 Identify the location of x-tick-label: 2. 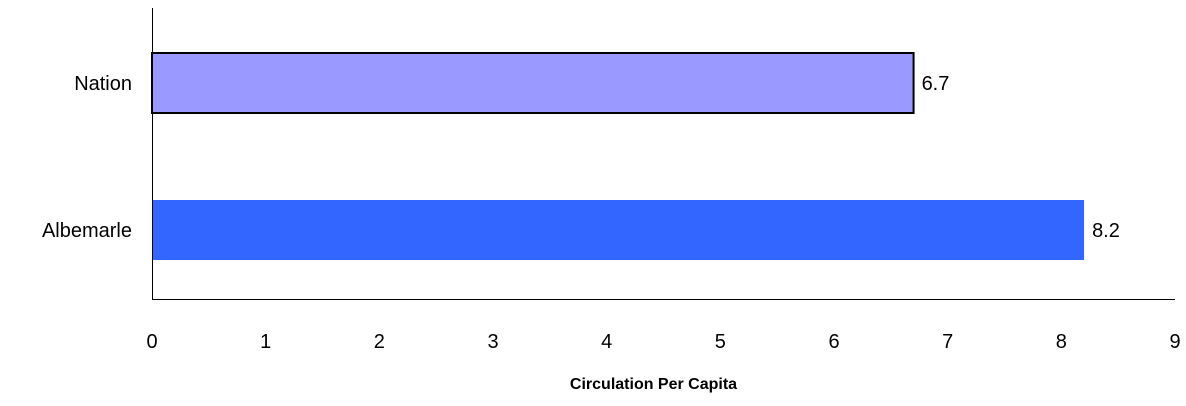
(379, 342).